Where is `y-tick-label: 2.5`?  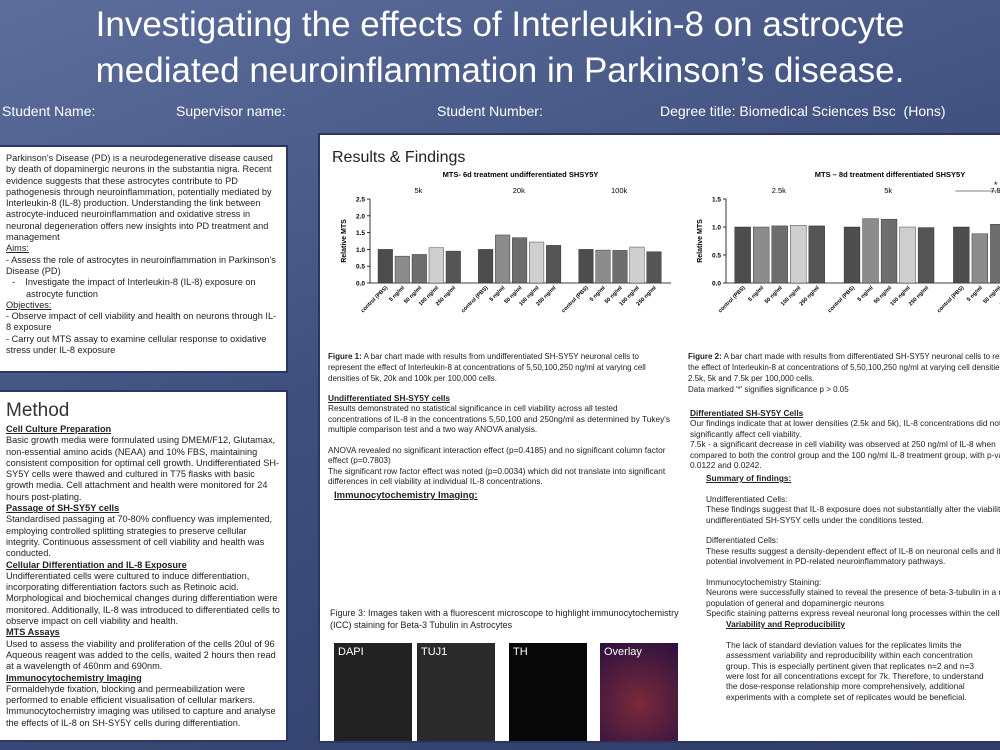 y-tick-label: 2.5 is located at coordinates (360, 200).